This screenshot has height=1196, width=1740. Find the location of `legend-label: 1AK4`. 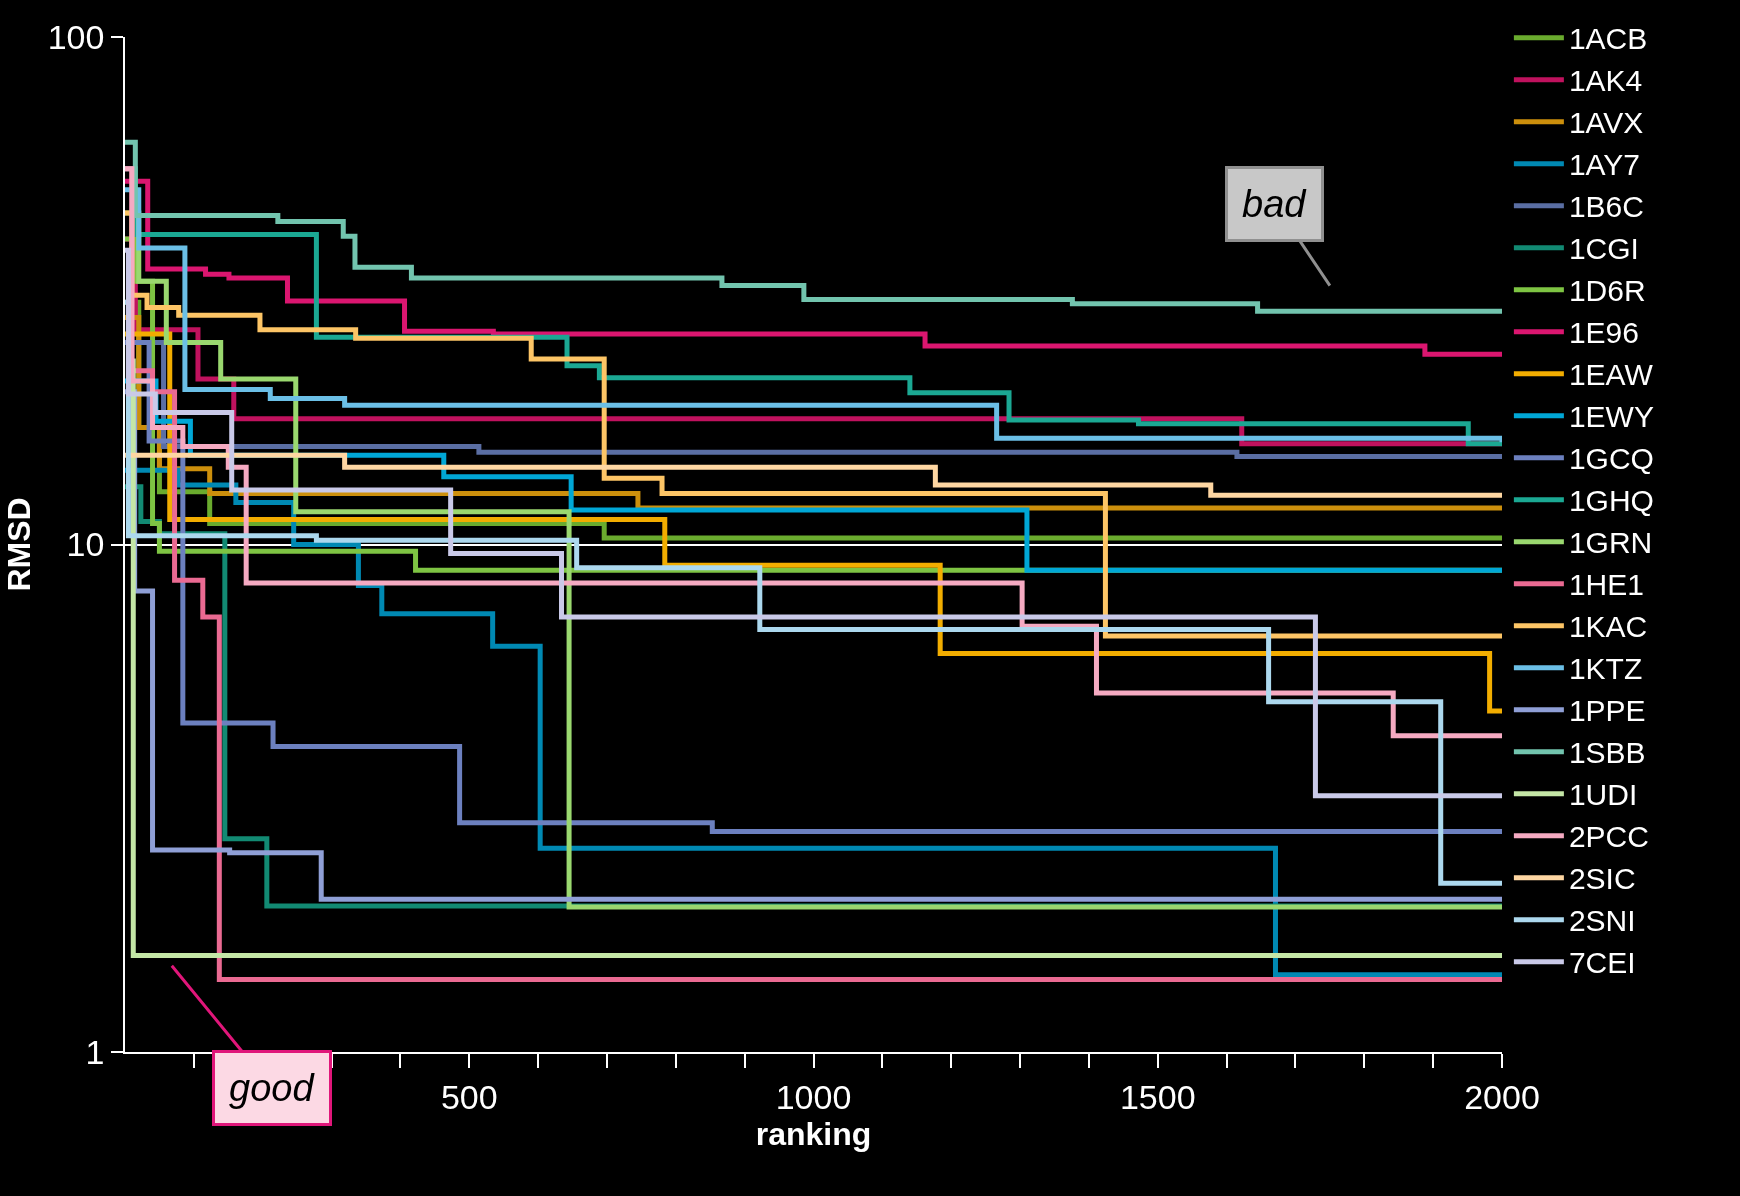

legend-label: 1AK4 is located at coordinates (1605, 81).